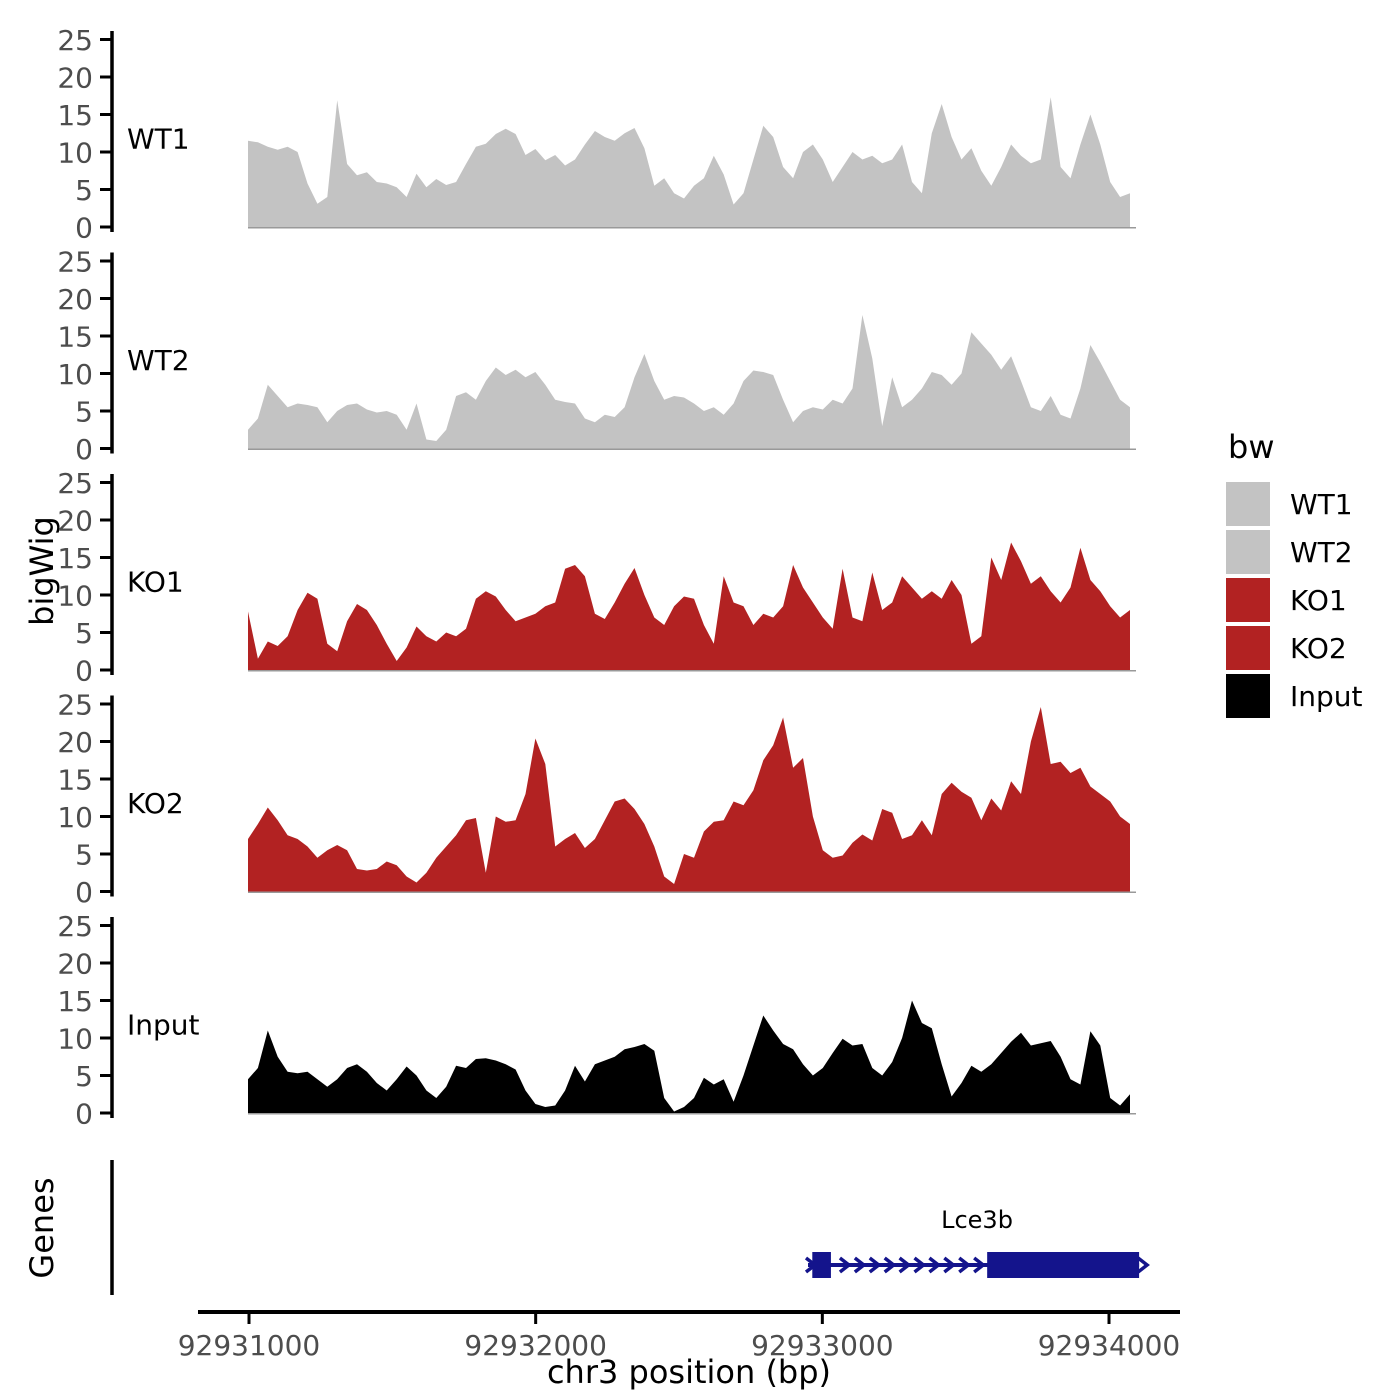 Image resolution: width=1400 pixels, height=1400 pixels. What do you see at coordinates (75, 337) in the screenshot?
I see `y-tick-label-wt2-15: 15` at bounding box center [75, 337].